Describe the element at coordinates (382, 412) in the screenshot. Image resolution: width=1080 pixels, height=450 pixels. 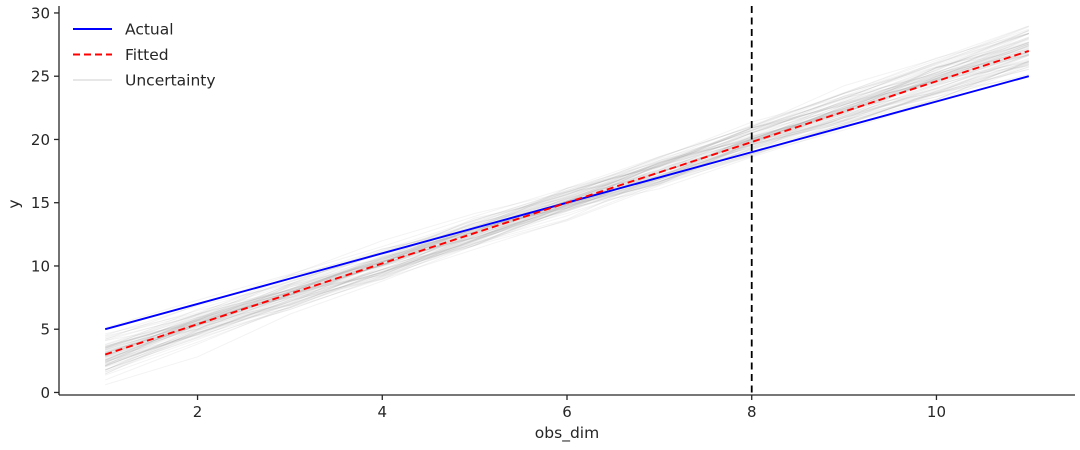
I see `x-tick-label: 4` at that location.